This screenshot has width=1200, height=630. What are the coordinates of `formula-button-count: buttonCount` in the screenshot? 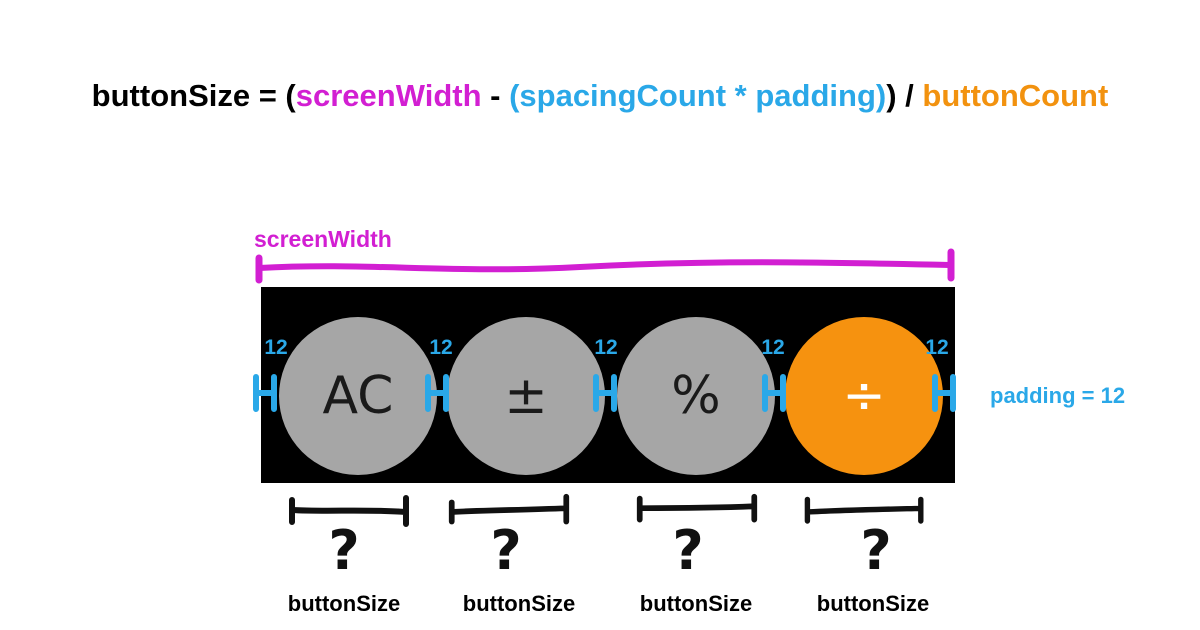 It's located at (1015, 95).